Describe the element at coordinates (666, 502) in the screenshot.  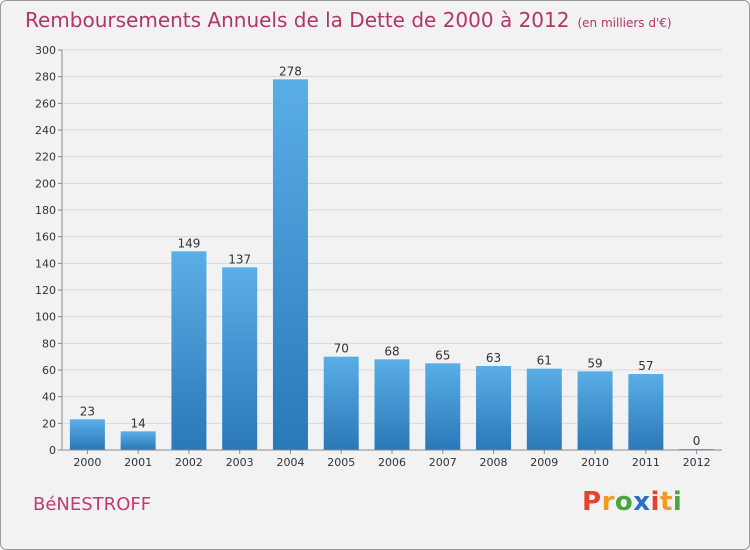
I see `logo-letter: t` at that location.